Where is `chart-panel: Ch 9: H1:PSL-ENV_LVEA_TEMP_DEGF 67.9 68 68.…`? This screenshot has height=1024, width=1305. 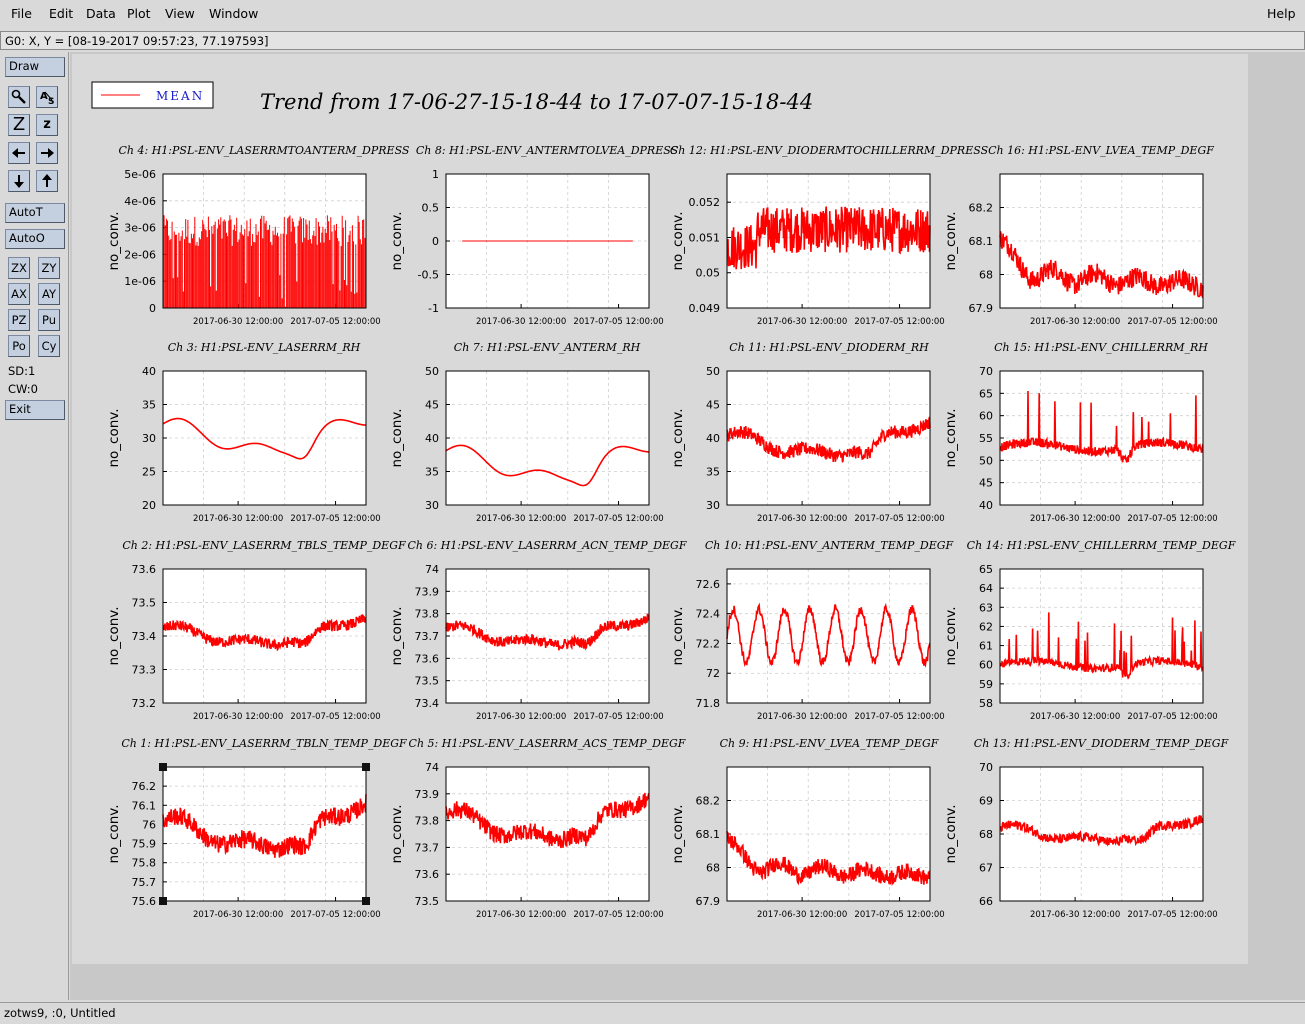 chart-panel: Ch 9: H1:PSL-ENV_LVEA_TEMP_DEGF 67.9 68 68.… is located at coordinates (807, 828).